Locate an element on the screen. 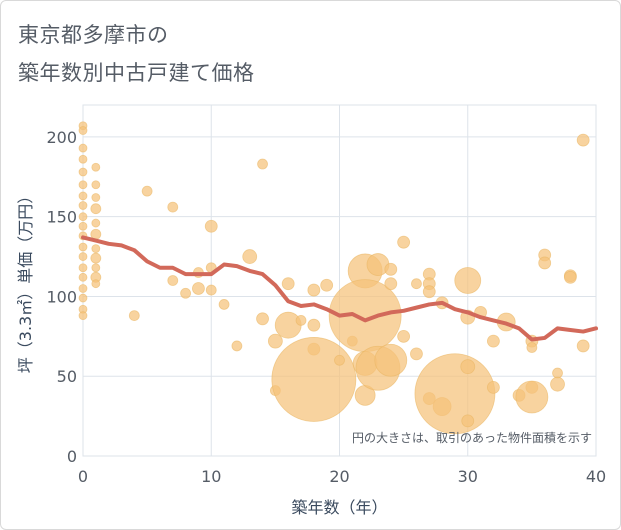 The width and height of the screenshot is (621, 530). y-axis-title: 坪（3.3㎡）単価（万円） is located at coordinates (25, 280).